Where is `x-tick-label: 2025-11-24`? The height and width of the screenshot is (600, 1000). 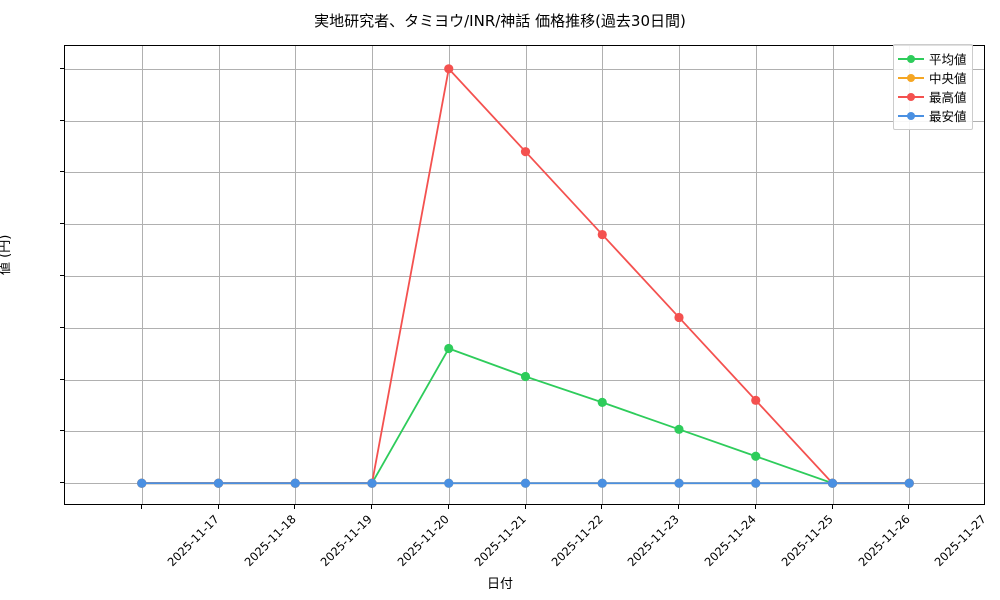 x-tick-label: 2025-11-24 is located at coordinates (730, 541).